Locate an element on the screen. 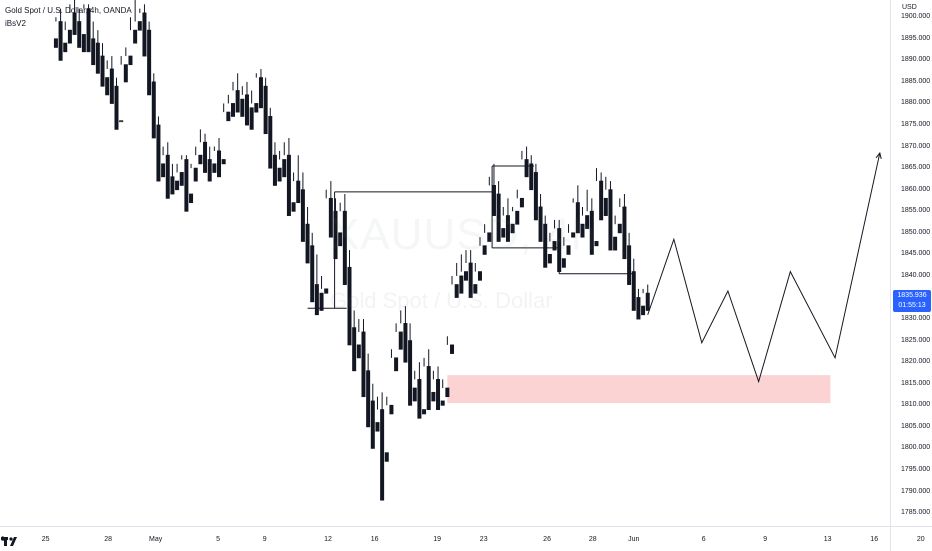 The width and height of the screenshot is (932, 551). price-tick-label: 1810.000 is located at coordinates (916, 405).